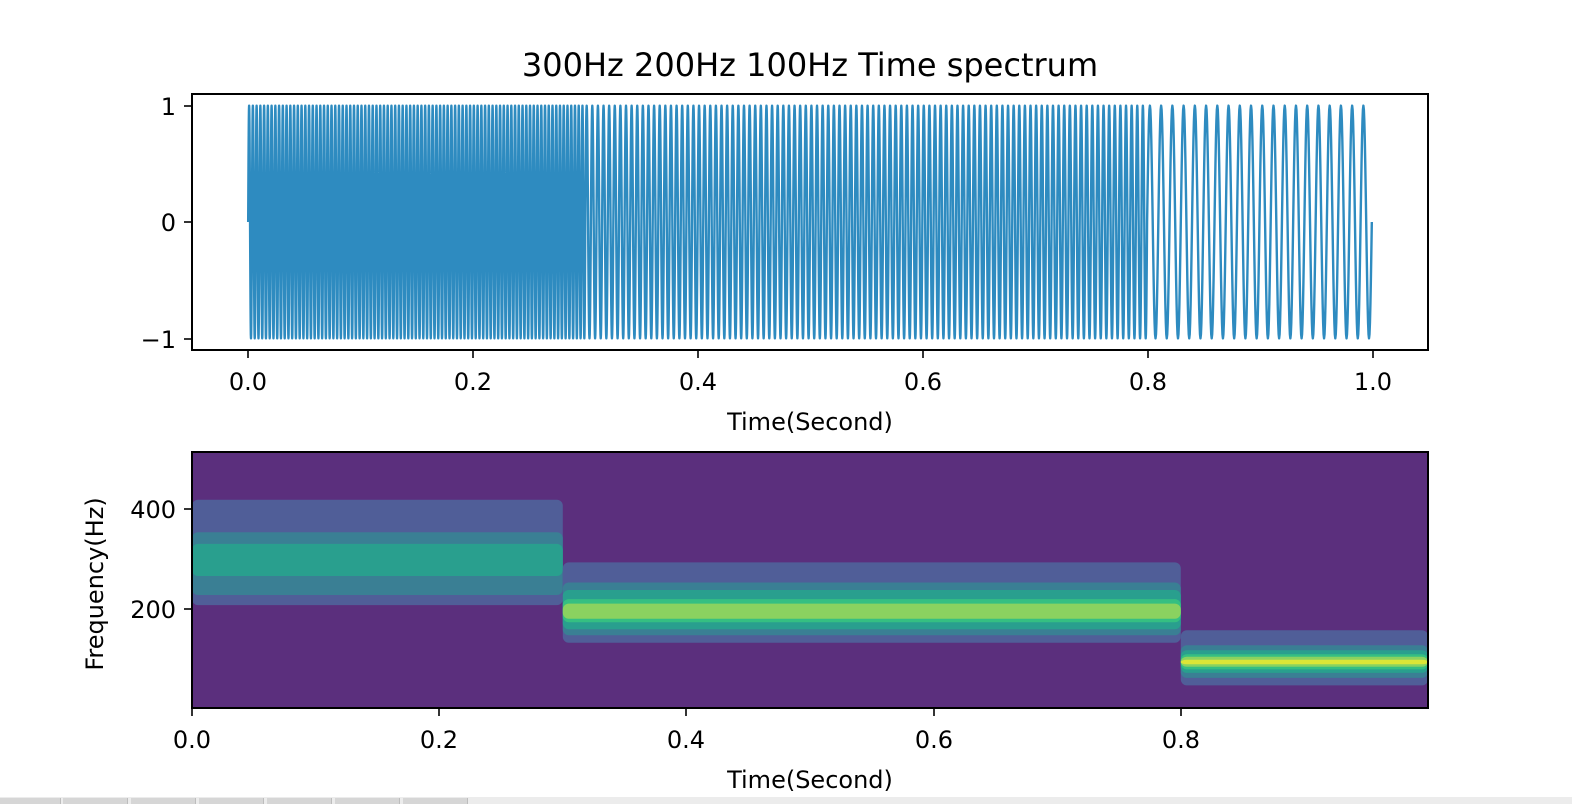 This screenshot has width=1572, height=804. Describe the element at coordinates (810, 65) in the screenshot. I see `chart-title: 300Hz 200Hz 100Hz Time spectrum` at that location.